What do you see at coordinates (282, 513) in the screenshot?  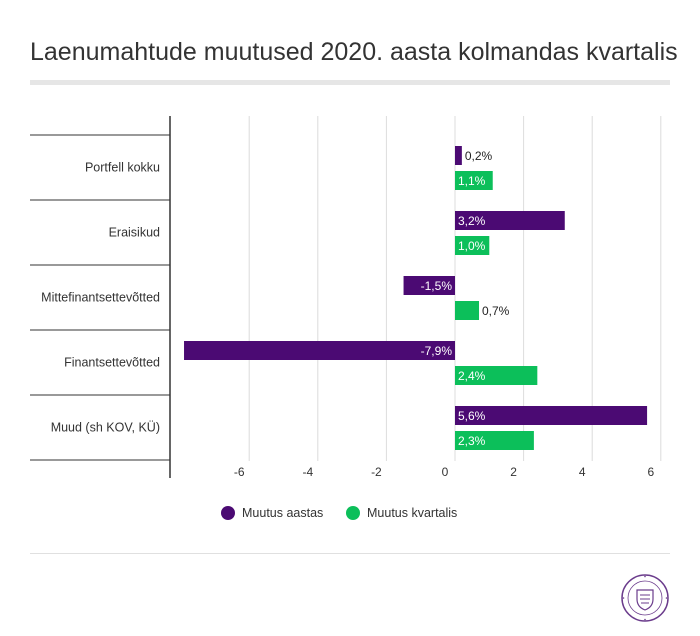 I see `legend-label: Muutus aastas` at bounding box center [282, 513].